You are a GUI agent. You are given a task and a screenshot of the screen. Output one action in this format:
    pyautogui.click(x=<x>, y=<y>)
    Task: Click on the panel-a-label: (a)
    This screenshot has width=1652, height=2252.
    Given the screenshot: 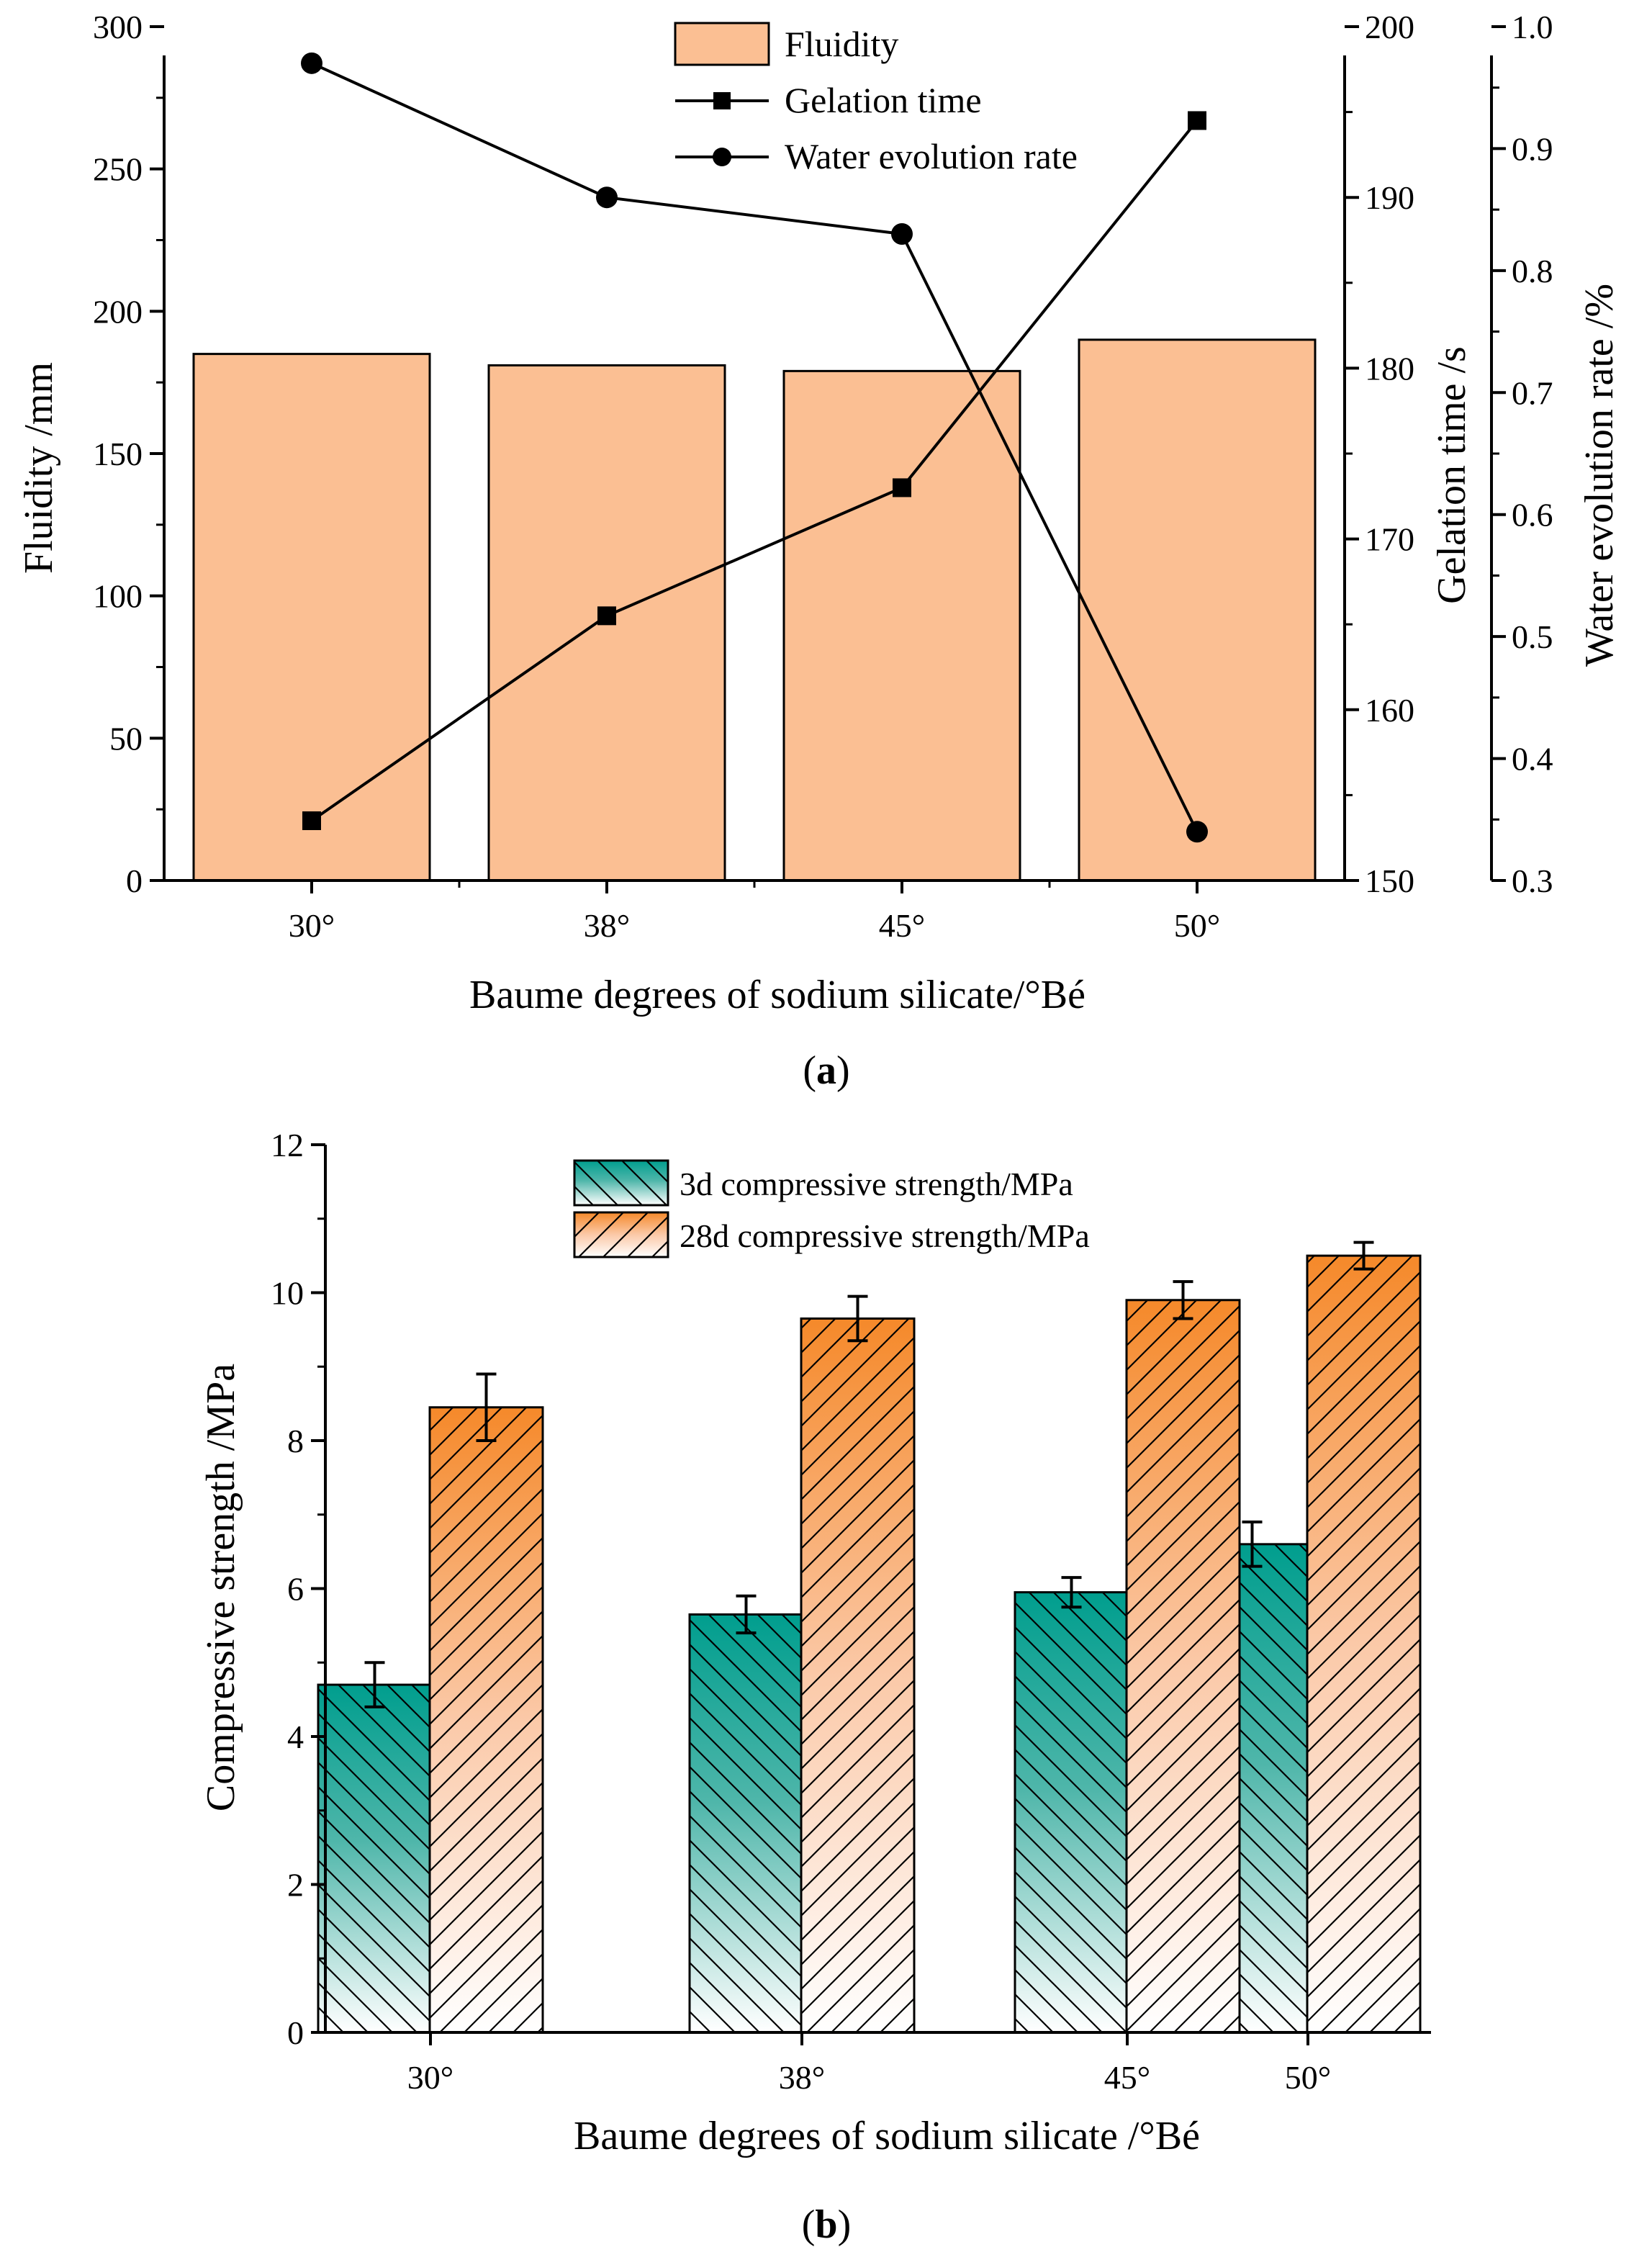 What is the action you would take?
    pyautogui.click(x=826, y=1070)
    